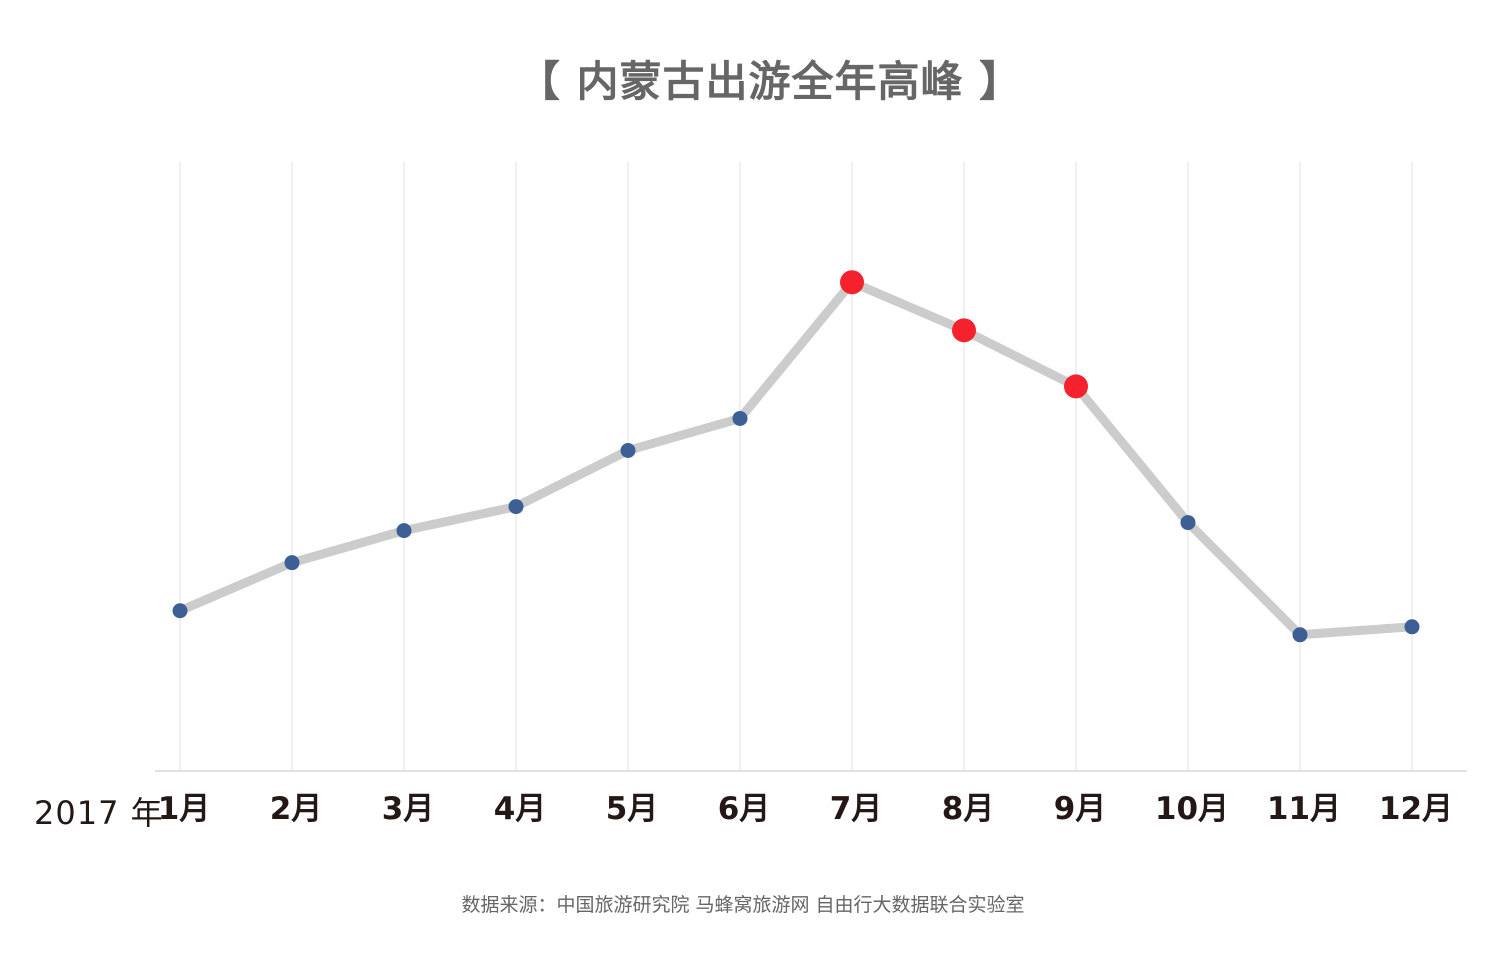 The height and width of the screenshot is (958, 1500). What do you see at coordinates (1304, 809) in the screenshot?
I see `x-tick-label: 11月` at bounding box center [1304, 809].